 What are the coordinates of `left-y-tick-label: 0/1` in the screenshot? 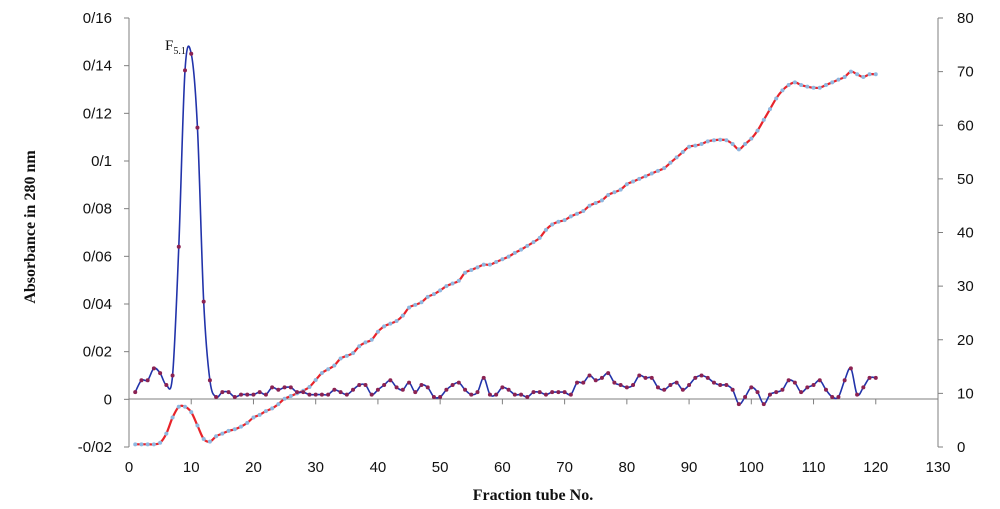 It's located at (101, 161).